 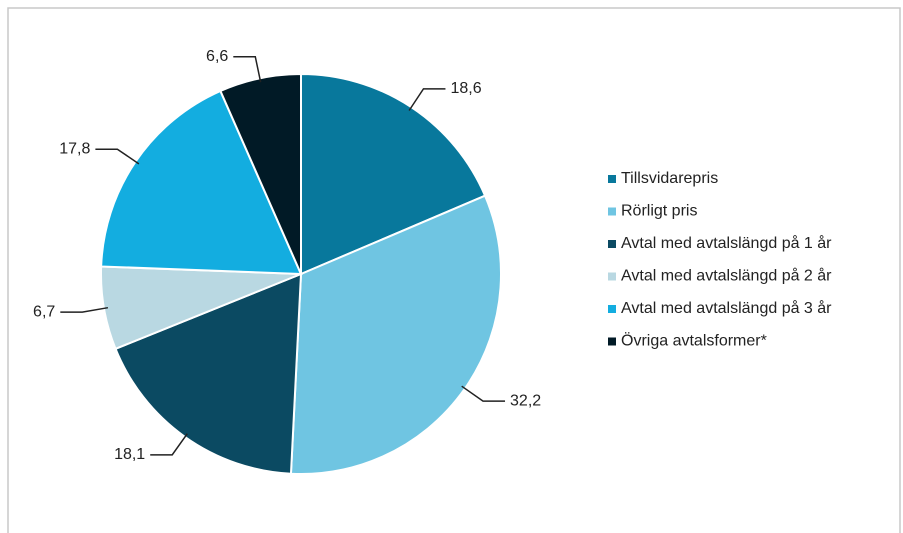 What do you see at coordinates (726, 276) in the screenshot?
I see `legend-label: Avtal med avtalslängd på 2 år` at bounding box center [726, 276].